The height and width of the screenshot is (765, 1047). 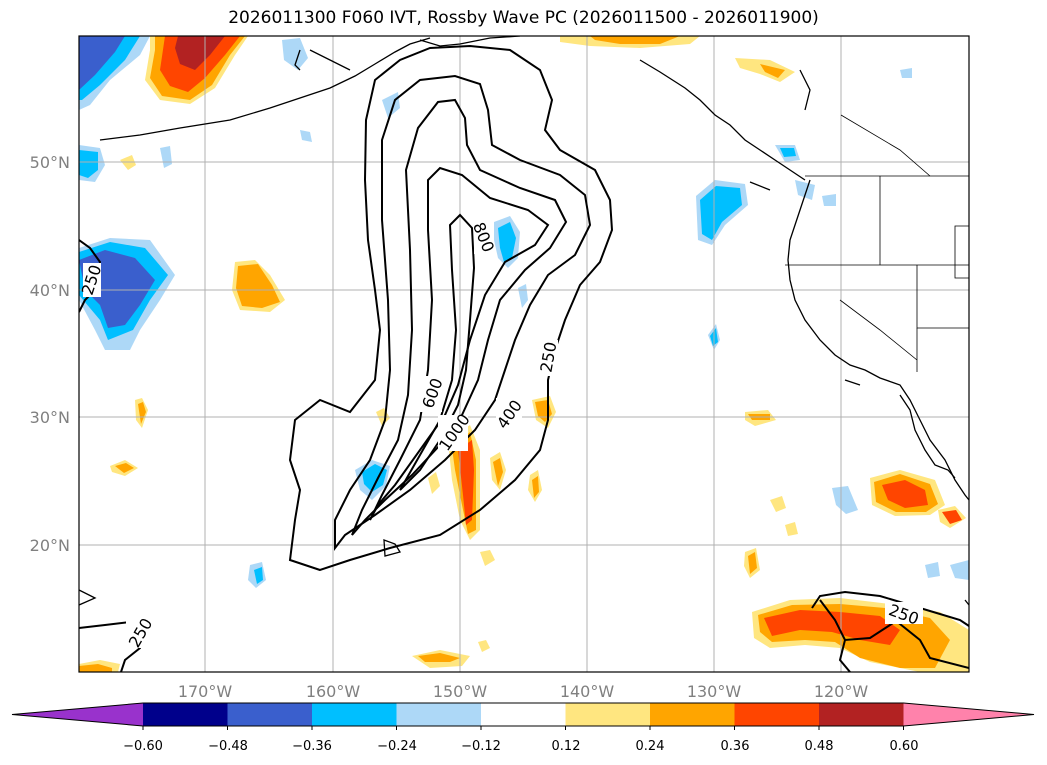 What do you see at coordinates (50, 417) in the screenshot?
I see `lat-label: 30°N` at bounding box center [50, 417].